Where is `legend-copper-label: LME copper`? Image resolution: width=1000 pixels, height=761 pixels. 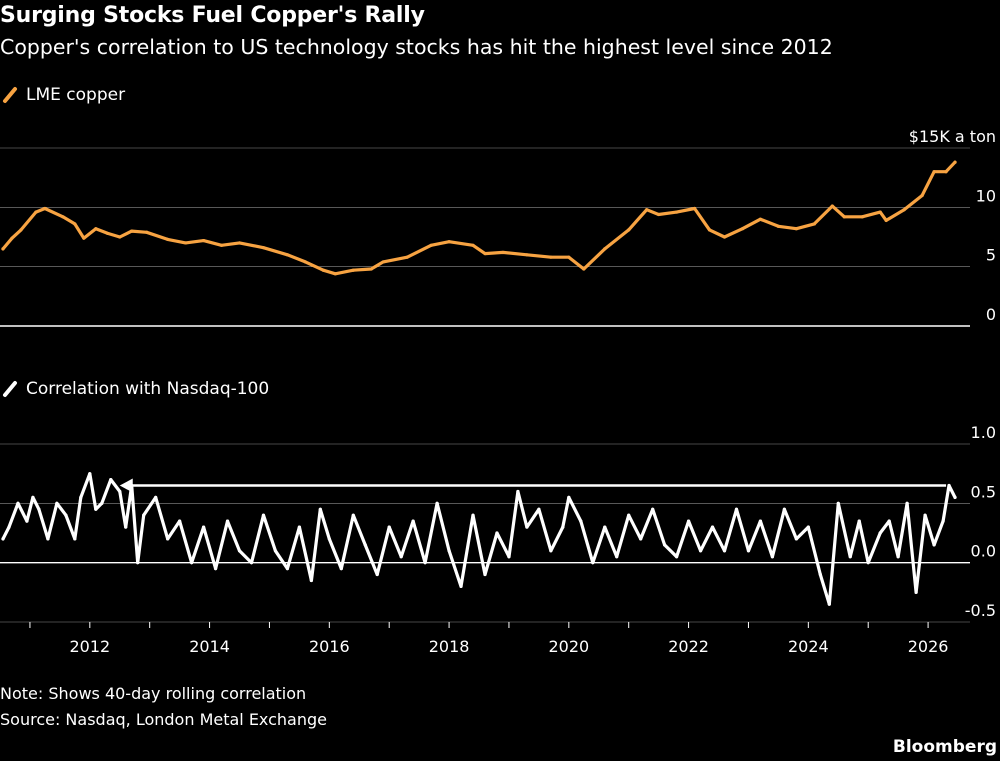 legend-copper-label: LME copper is located at coordinates (76, 95).